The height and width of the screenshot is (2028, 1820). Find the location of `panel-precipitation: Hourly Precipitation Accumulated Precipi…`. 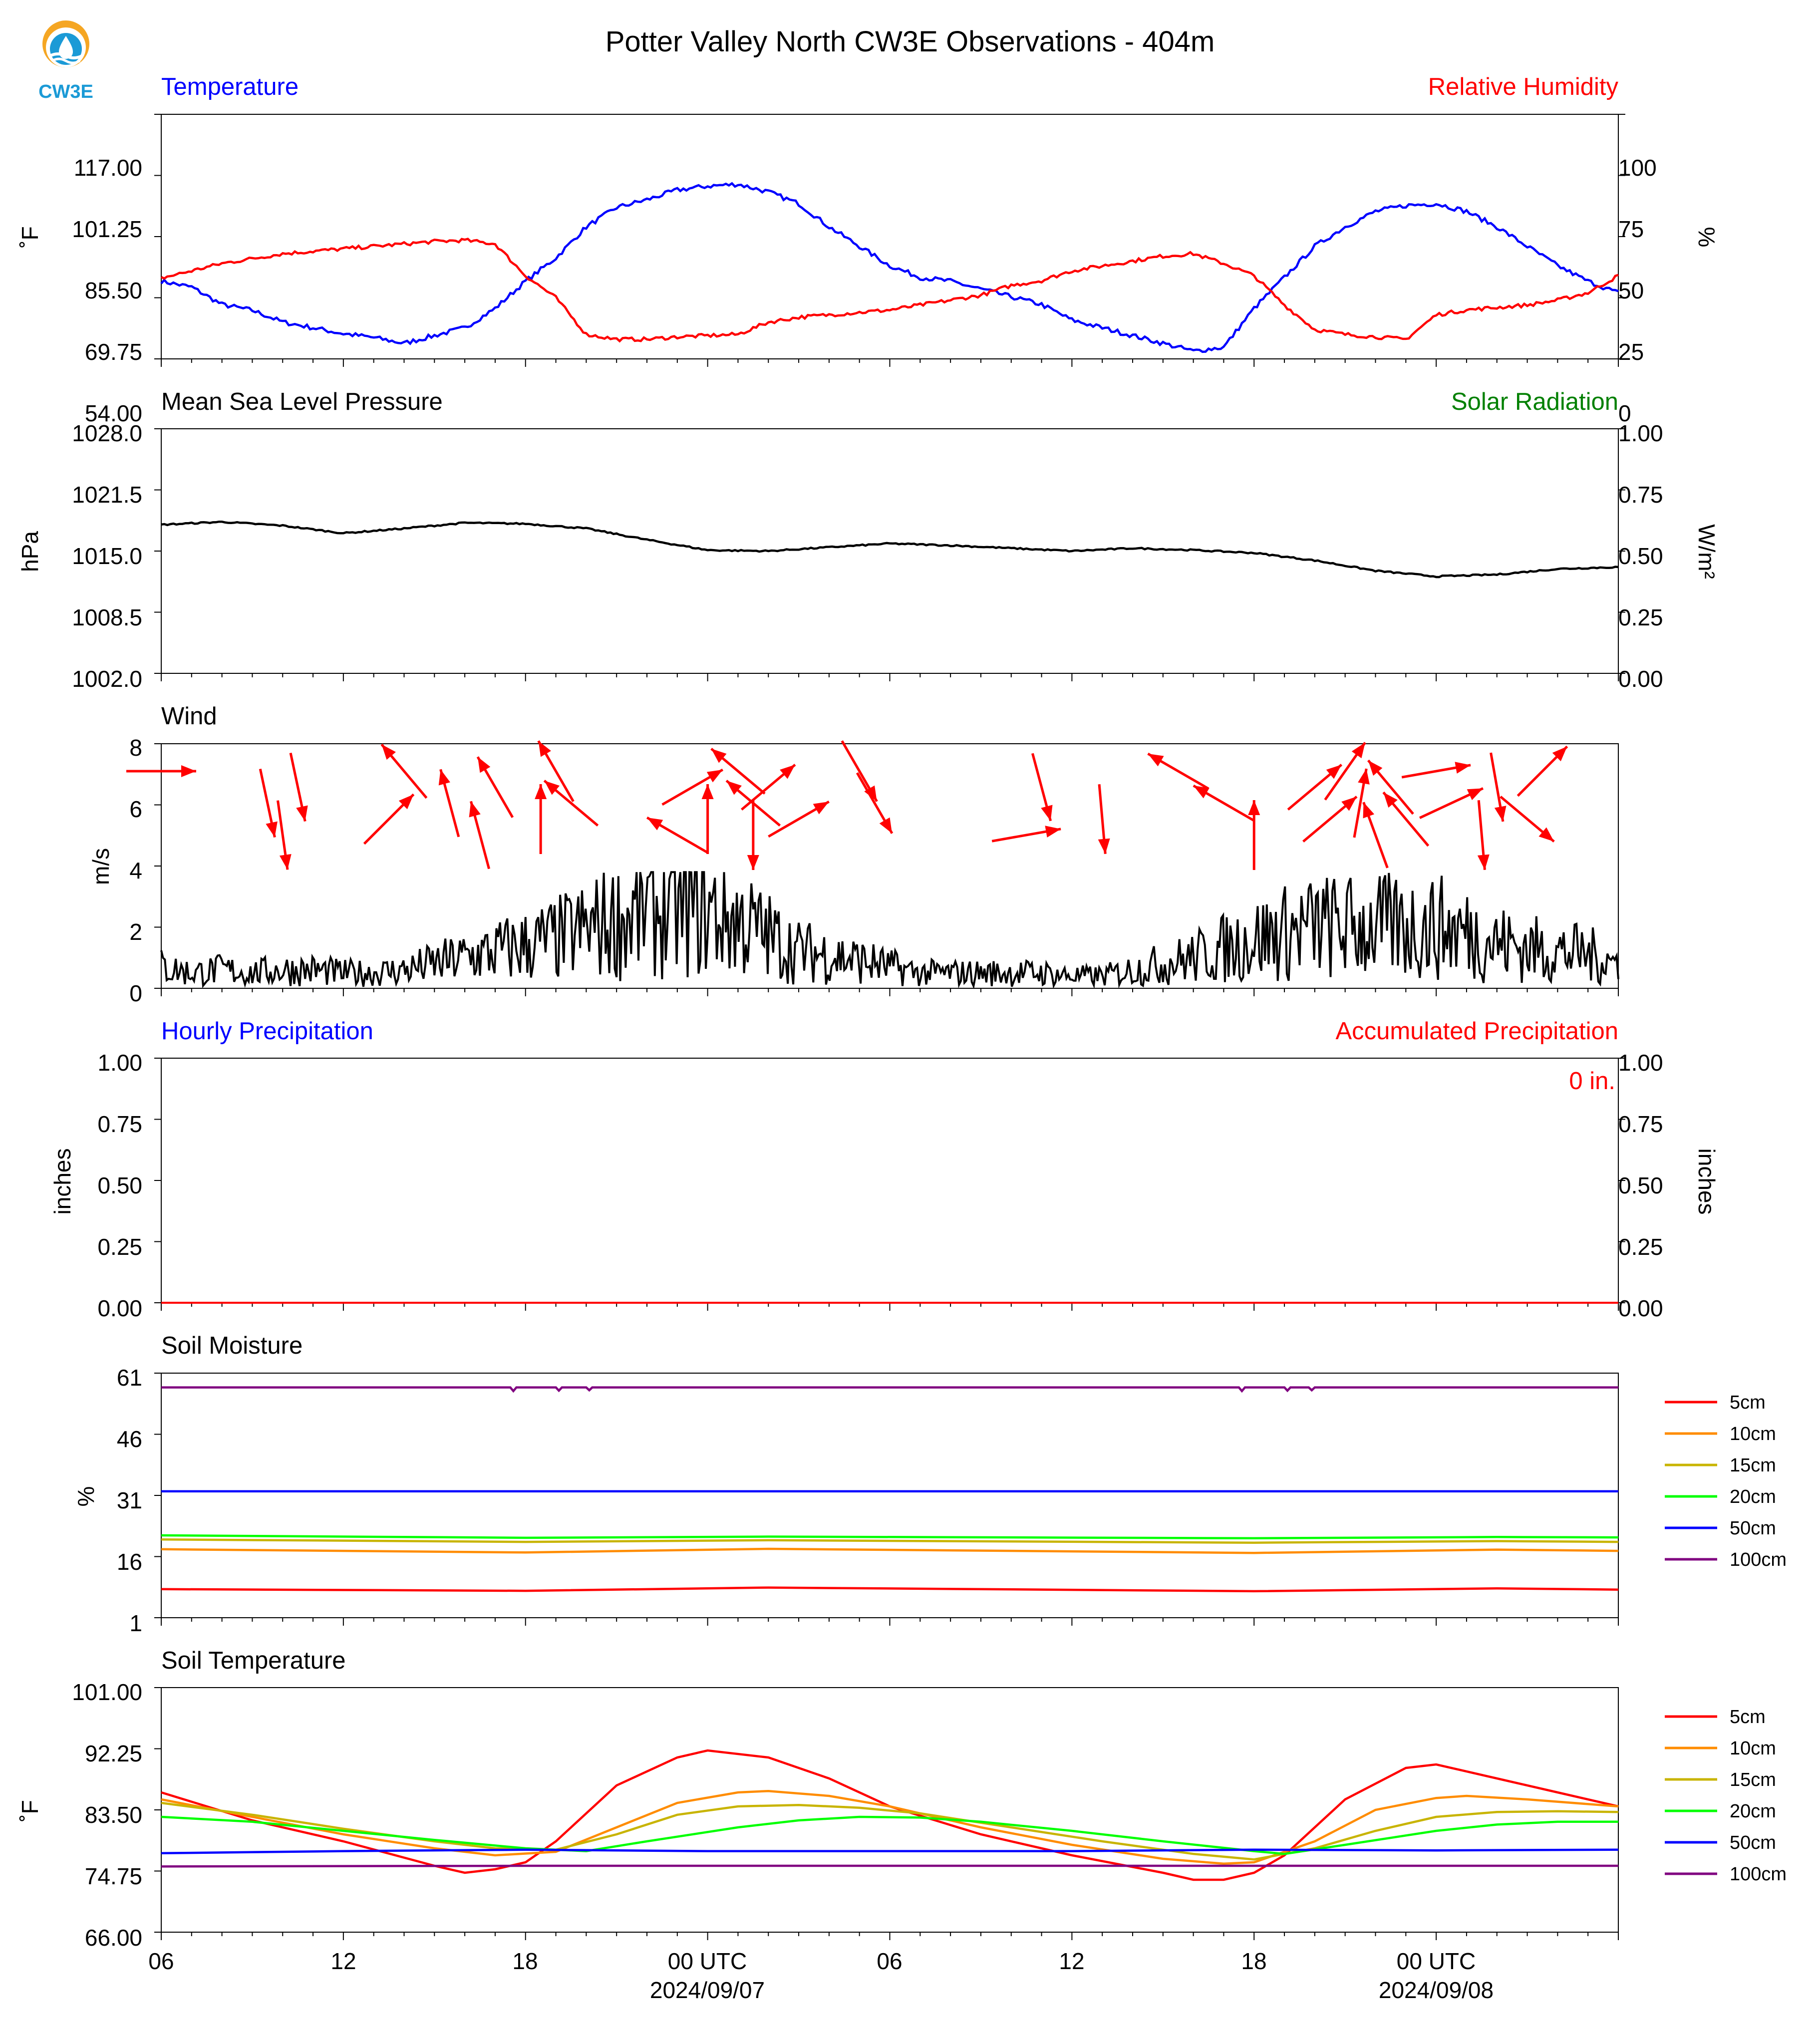

panel-precipitation: Hourly Precipitation Accumulated Precipi… is located at coordinates (884, 1169).